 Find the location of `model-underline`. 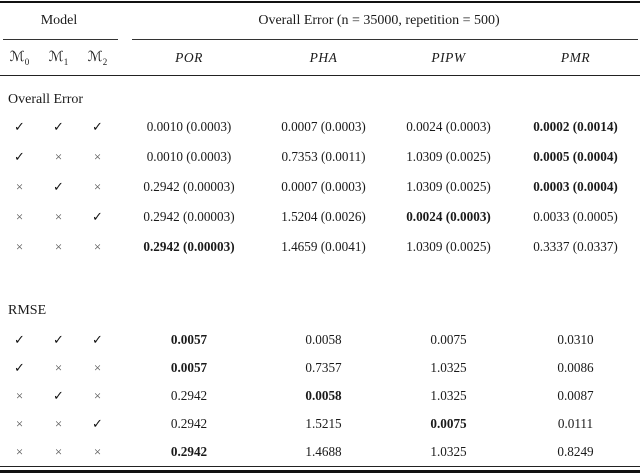

model-underline is located at coordinates (60, 39).